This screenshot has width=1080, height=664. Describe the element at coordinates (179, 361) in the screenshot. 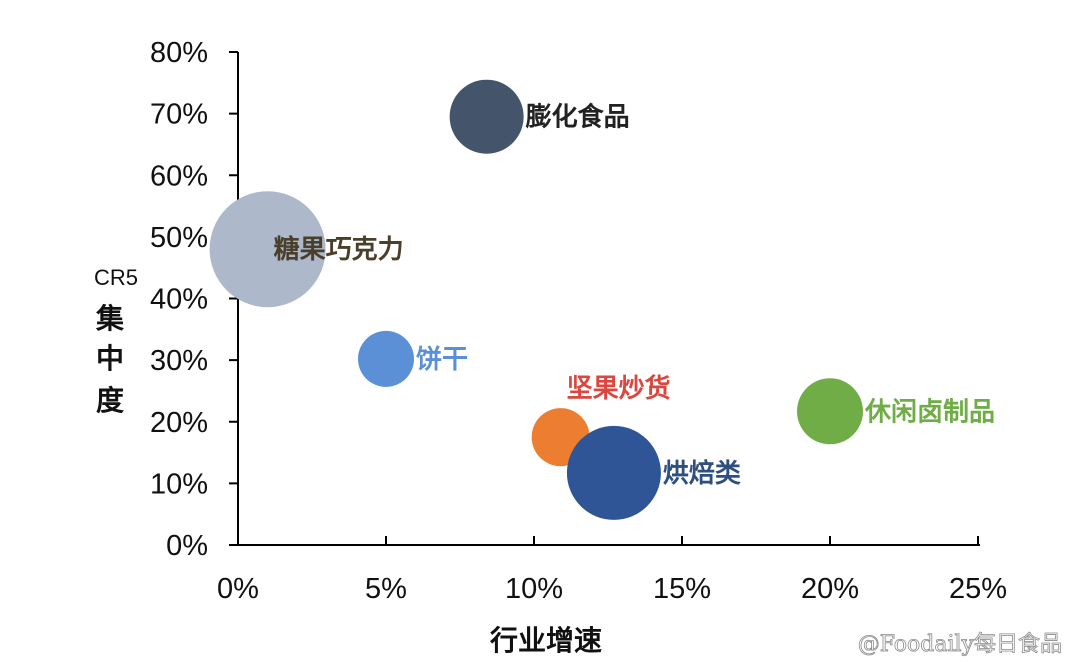

I see `y-tick-label: 30%` at that location.